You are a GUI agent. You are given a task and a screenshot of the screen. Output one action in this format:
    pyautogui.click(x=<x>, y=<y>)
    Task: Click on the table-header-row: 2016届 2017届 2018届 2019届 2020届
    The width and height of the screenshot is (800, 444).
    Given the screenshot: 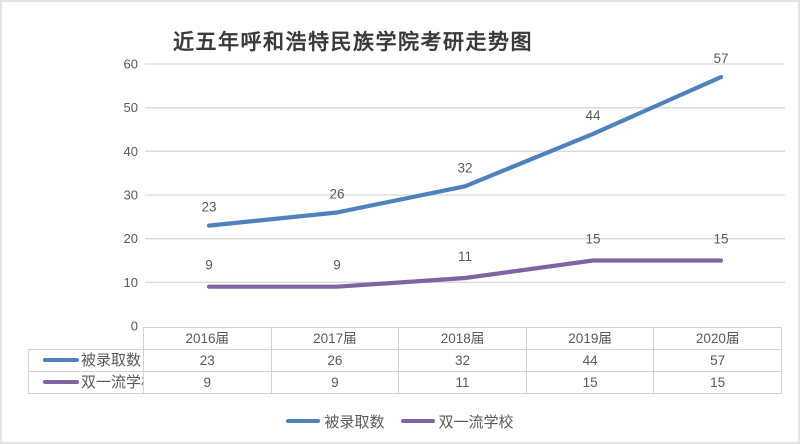 What is the action you would take?
    pyautogui.click(x=405, y=338)
    